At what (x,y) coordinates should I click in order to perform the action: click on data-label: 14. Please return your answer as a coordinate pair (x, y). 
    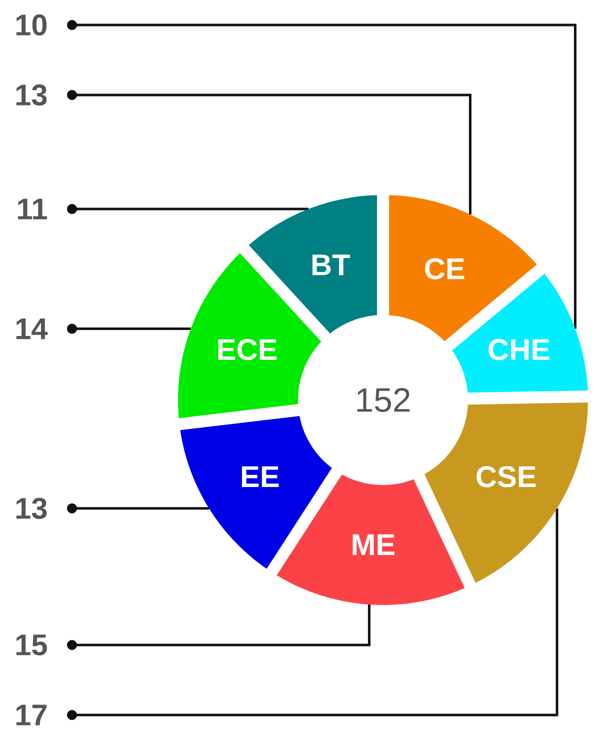
    Looking at the image, I should click on (32, 329).